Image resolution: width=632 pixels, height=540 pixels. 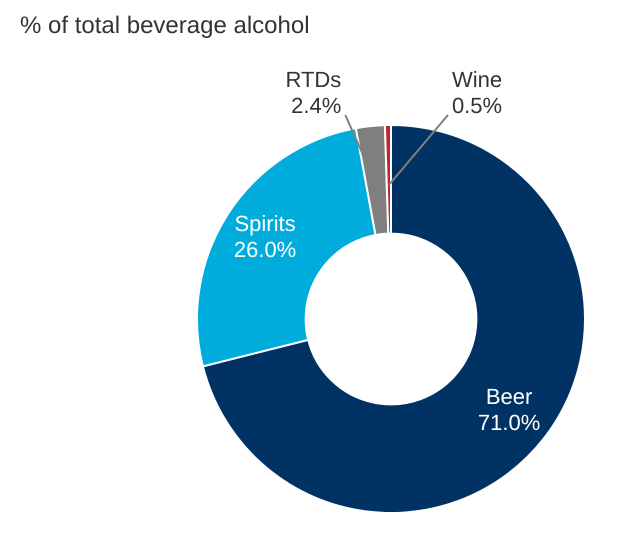 I want to click on chart-title: % of total beverage alcohol, so click(x=165, y=26).